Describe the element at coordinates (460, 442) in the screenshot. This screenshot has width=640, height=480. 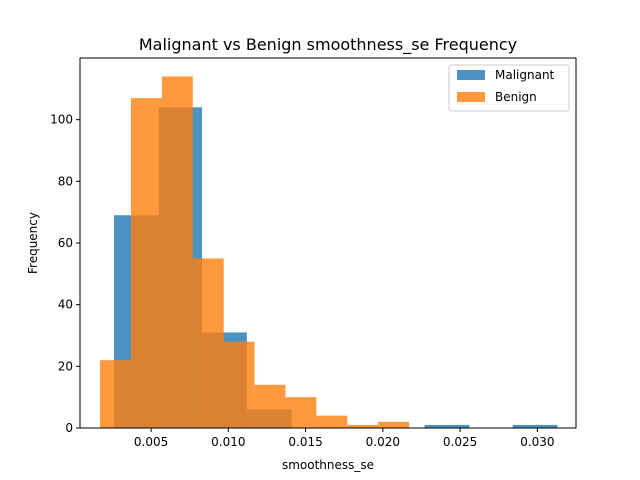
I see `x-tick-label: 0.025` at that location.